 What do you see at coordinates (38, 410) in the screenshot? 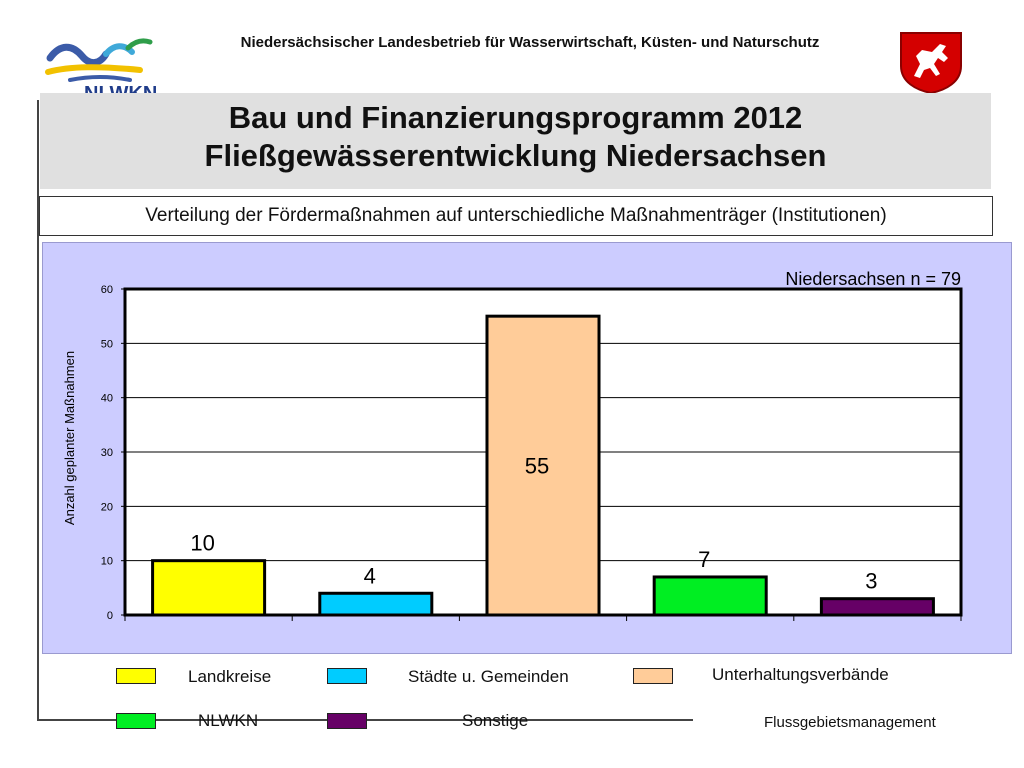
I see `left-border-line` at bounding box center [38, 410].